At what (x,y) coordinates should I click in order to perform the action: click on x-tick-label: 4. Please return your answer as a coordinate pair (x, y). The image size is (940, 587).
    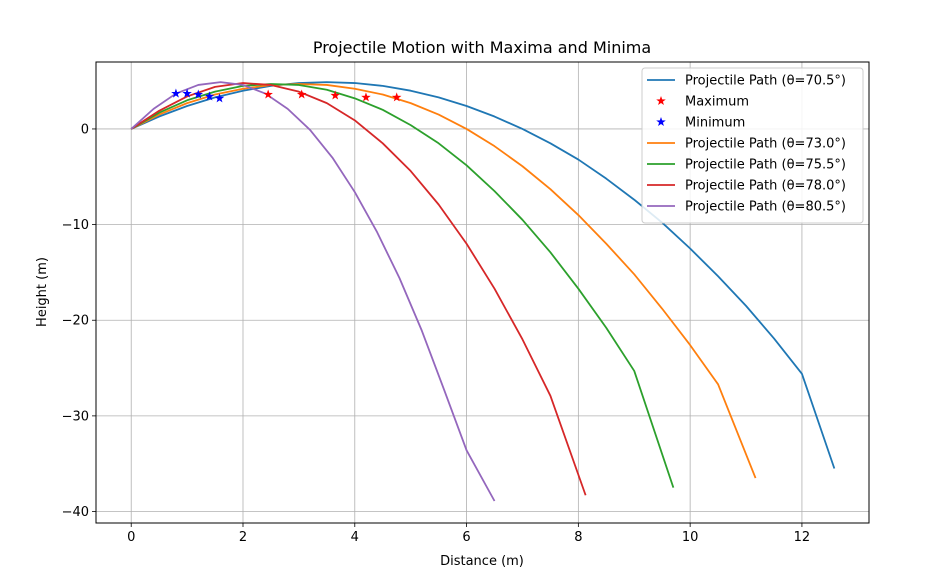
    Looking at the image, I should click on (355, 537).